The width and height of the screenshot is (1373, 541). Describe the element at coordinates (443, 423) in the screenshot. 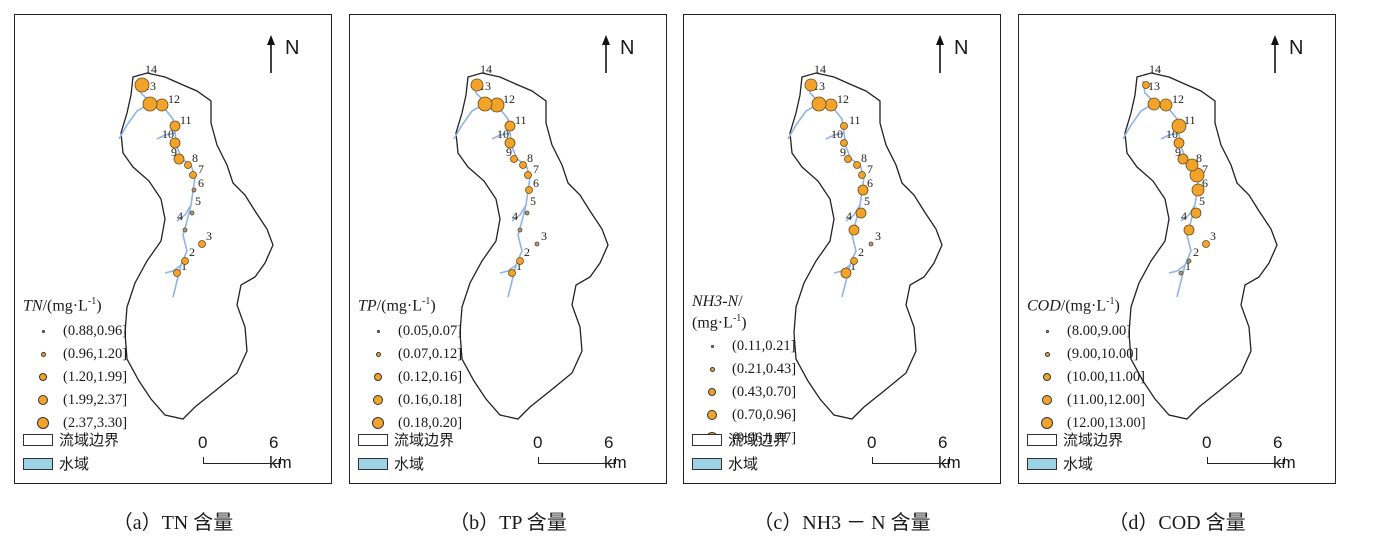

I see `legend-item: (0.18,0.20]` at that location.